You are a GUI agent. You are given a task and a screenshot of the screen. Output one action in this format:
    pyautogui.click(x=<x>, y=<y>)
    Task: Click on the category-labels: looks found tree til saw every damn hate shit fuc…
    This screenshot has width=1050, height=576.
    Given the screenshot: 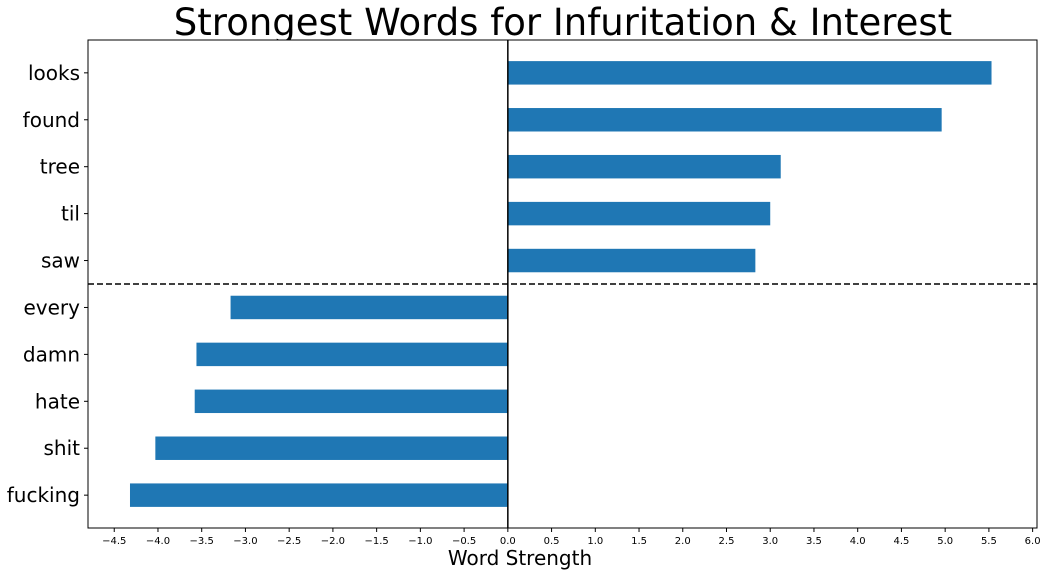 What is the action you would take?
    pyautogui.click(x=47, y=284)
    